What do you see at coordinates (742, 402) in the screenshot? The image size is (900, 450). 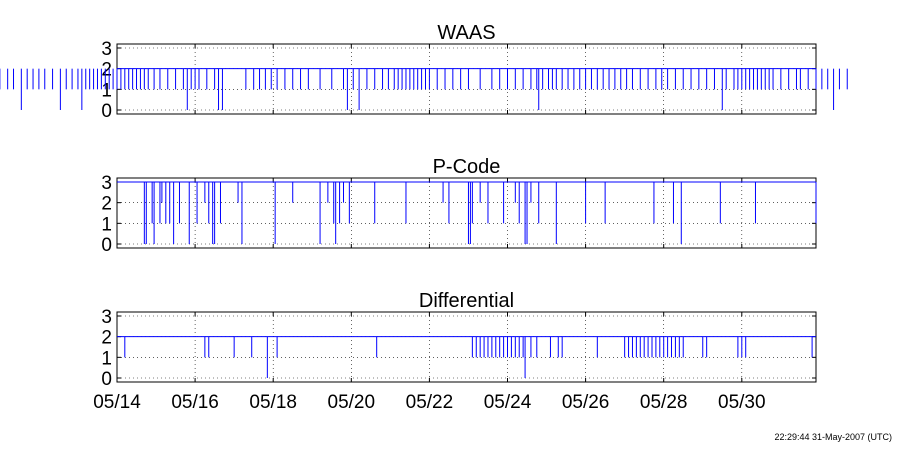 I see `x-tick-label: 05/30` at bounding box center [742, 402].